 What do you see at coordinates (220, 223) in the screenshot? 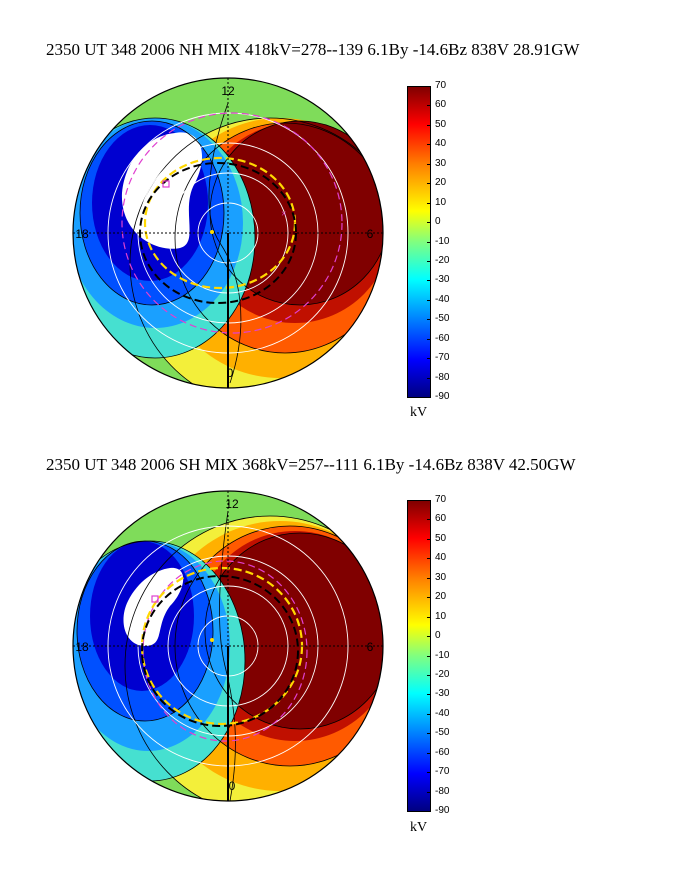
I see `boundary-yellow-nh` at bounding box center [220, 223].